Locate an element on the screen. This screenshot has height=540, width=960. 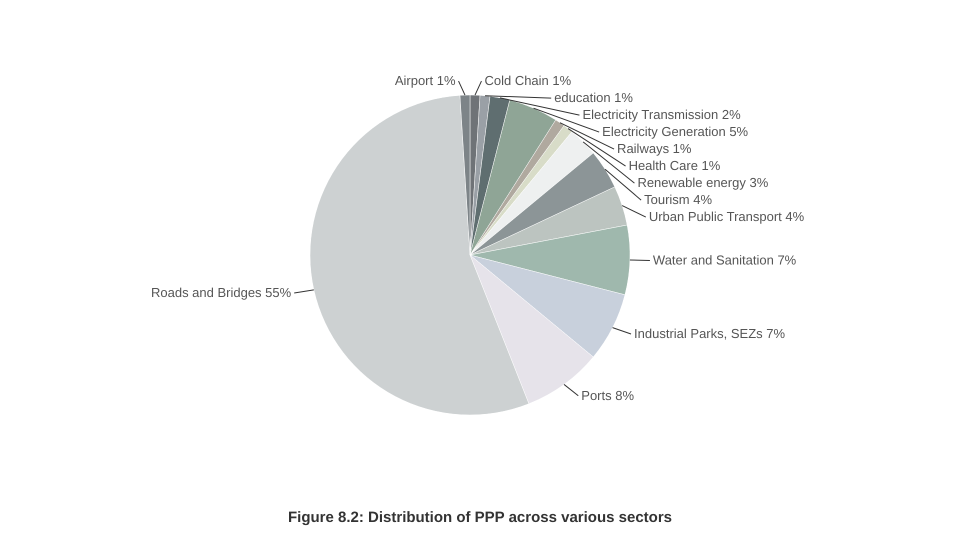
slice-label: Airport 1% is located at coordinates (425, 80).